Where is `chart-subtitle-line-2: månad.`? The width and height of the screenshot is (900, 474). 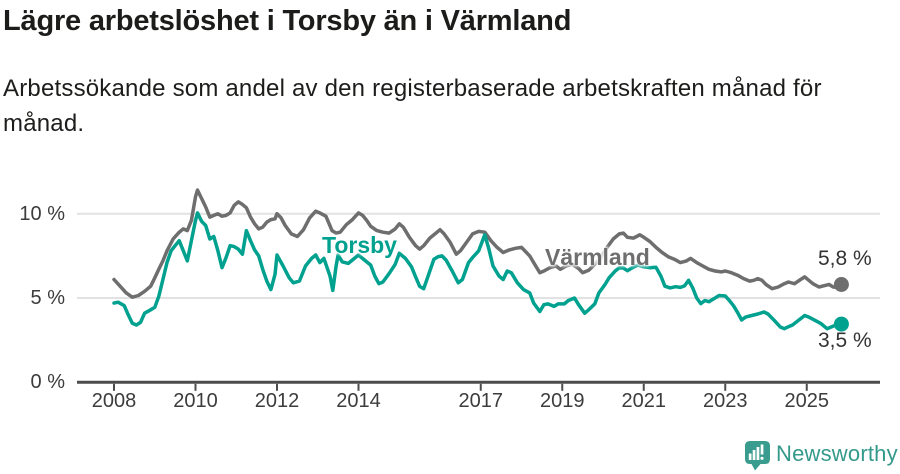
chart-subtitle-line-2: månad. is located at coordinates (44, 123).